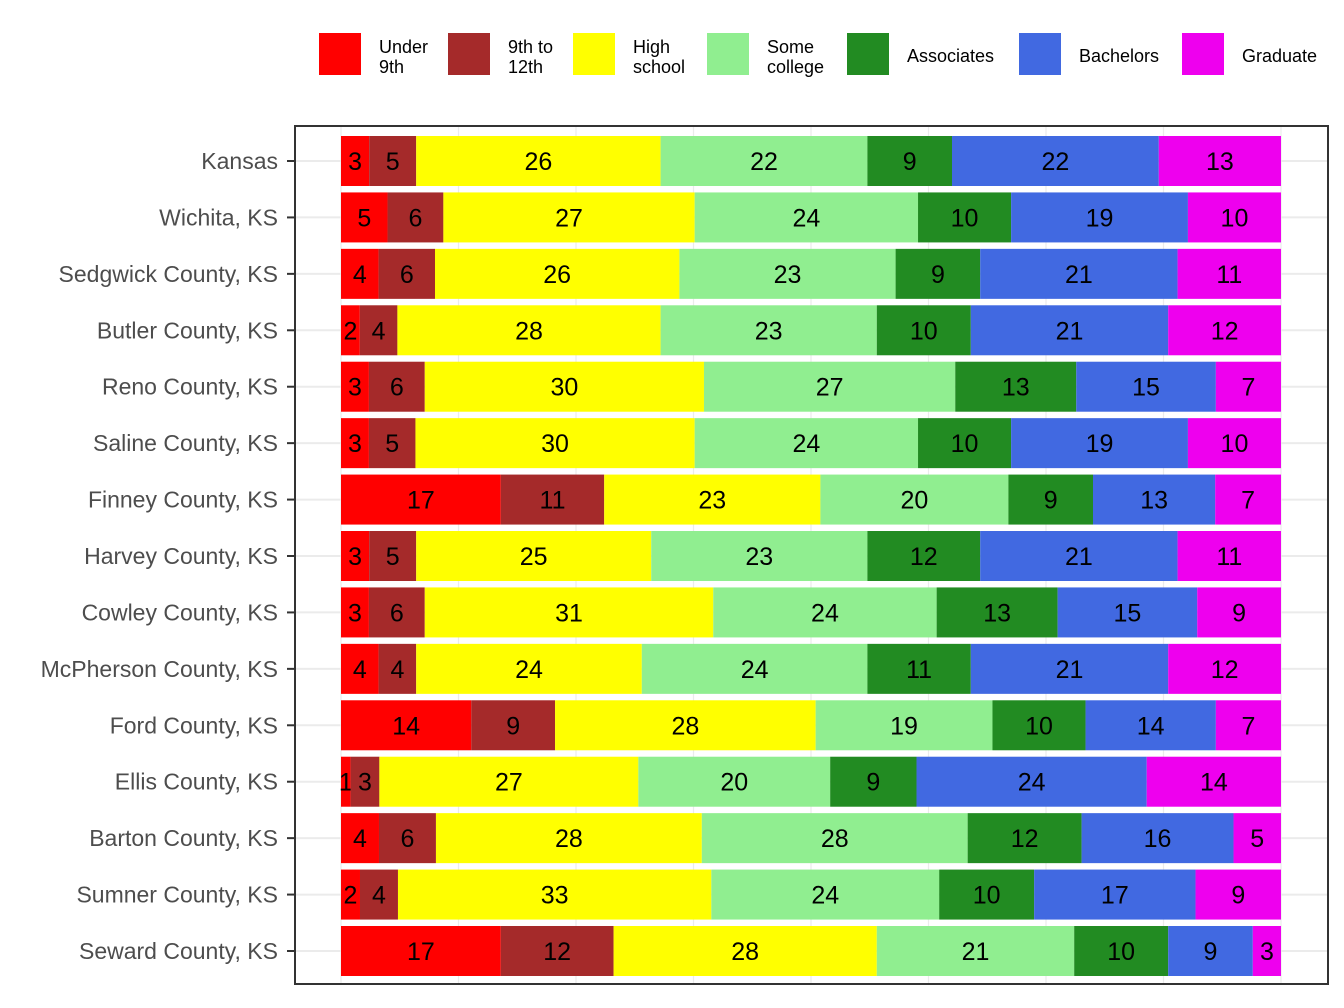 The image size is (1344, 1008). I want to click on data-label: 20, so click(914, 501).